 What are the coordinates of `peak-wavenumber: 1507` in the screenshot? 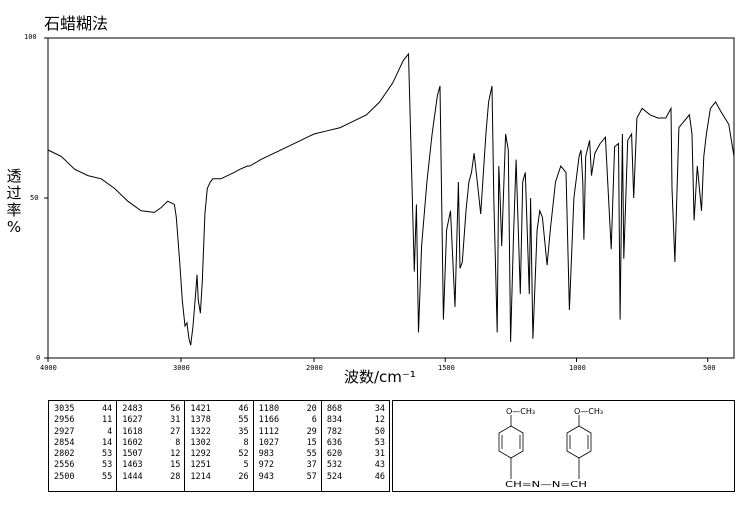 It's located at (132, 454).